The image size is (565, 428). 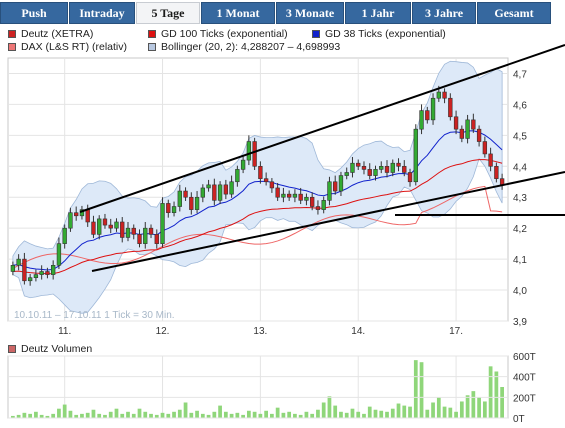 What do you see at coordinates (520, 136) in the screenshot?
I see `y-tick-label: 4,5` at bounding box center [520, 136].